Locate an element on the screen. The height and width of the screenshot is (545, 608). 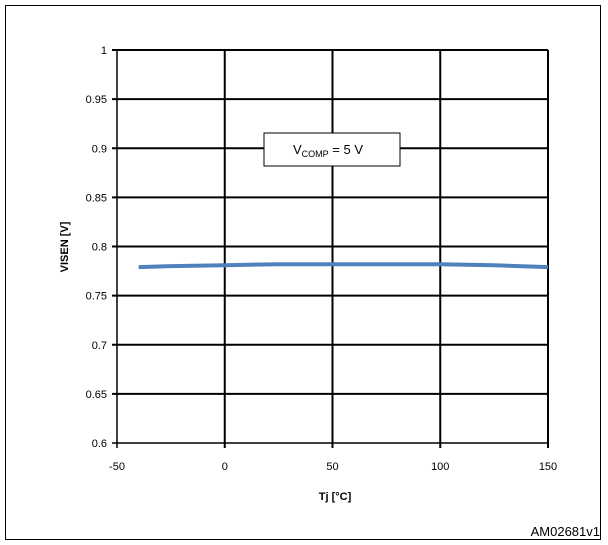
series is located at coordinates (343, 266).